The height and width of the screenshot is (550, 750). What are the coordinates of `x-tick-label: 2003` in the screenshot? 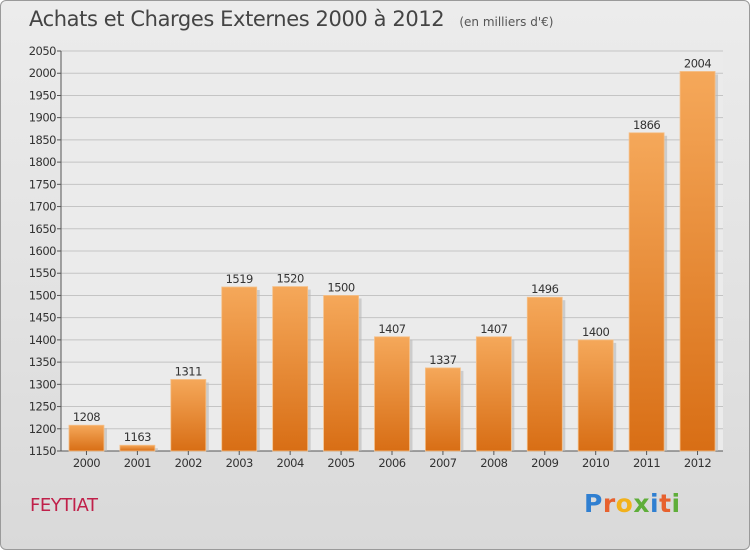 It's located at (239, 463).